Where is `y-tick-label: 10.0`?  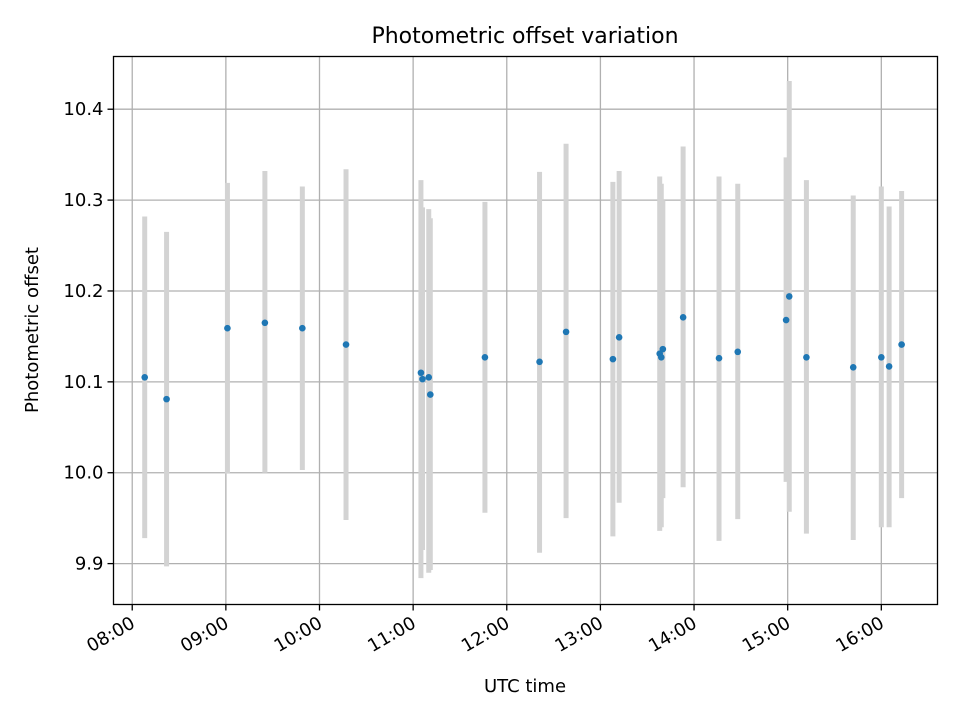 y-tick-label: 10.0 is located at coordinates (83, 473).